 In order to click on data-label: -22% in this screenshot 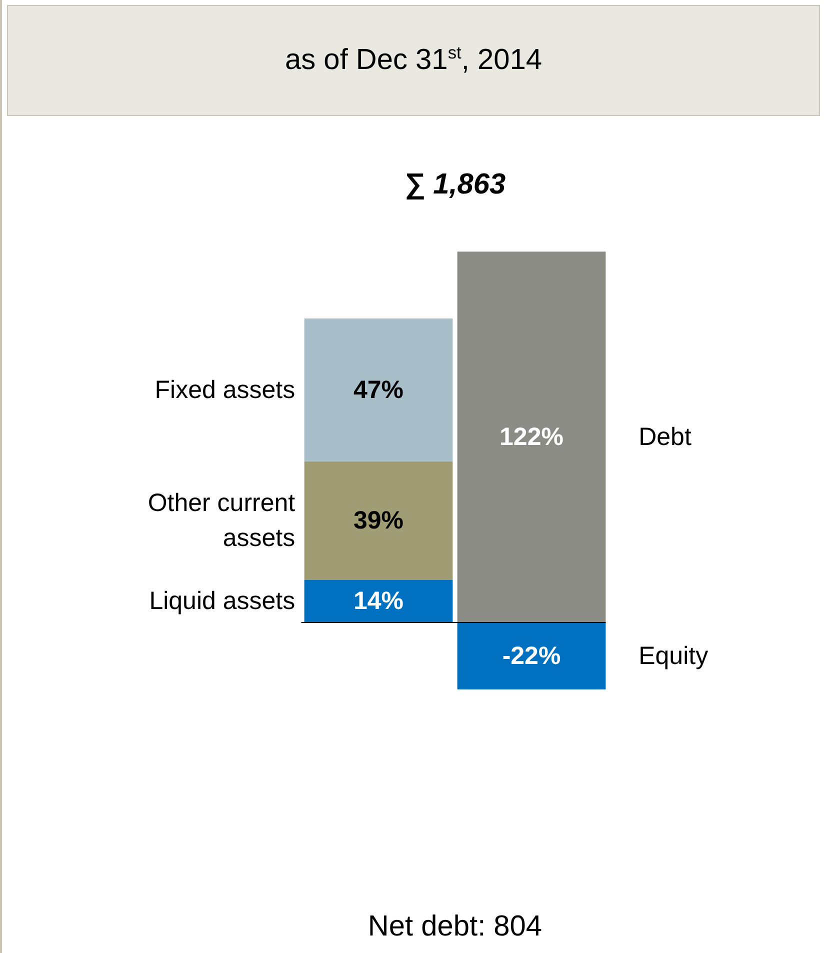, I will do `click(531, 656)`.